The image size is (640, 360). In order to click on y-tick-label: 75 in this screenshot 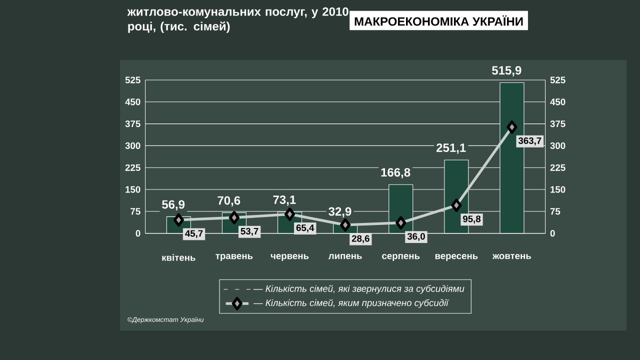, I will do `click(135, 211)`.